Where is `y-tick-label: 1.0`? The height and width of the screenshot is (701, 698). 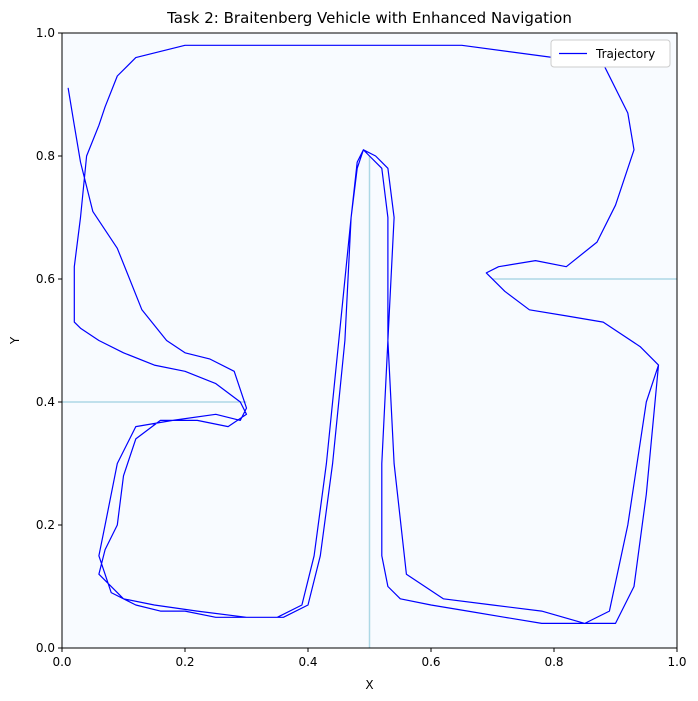 y-tick-label: 1.0 is located at coordinates (45, 33).